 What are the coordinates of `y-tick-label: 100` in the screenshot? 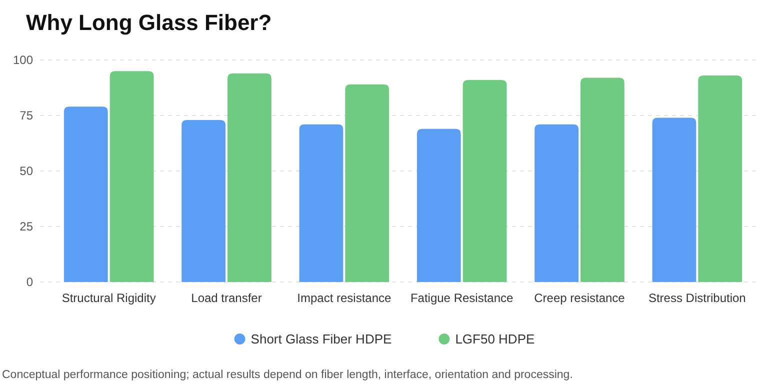 It's located at (23, 60).